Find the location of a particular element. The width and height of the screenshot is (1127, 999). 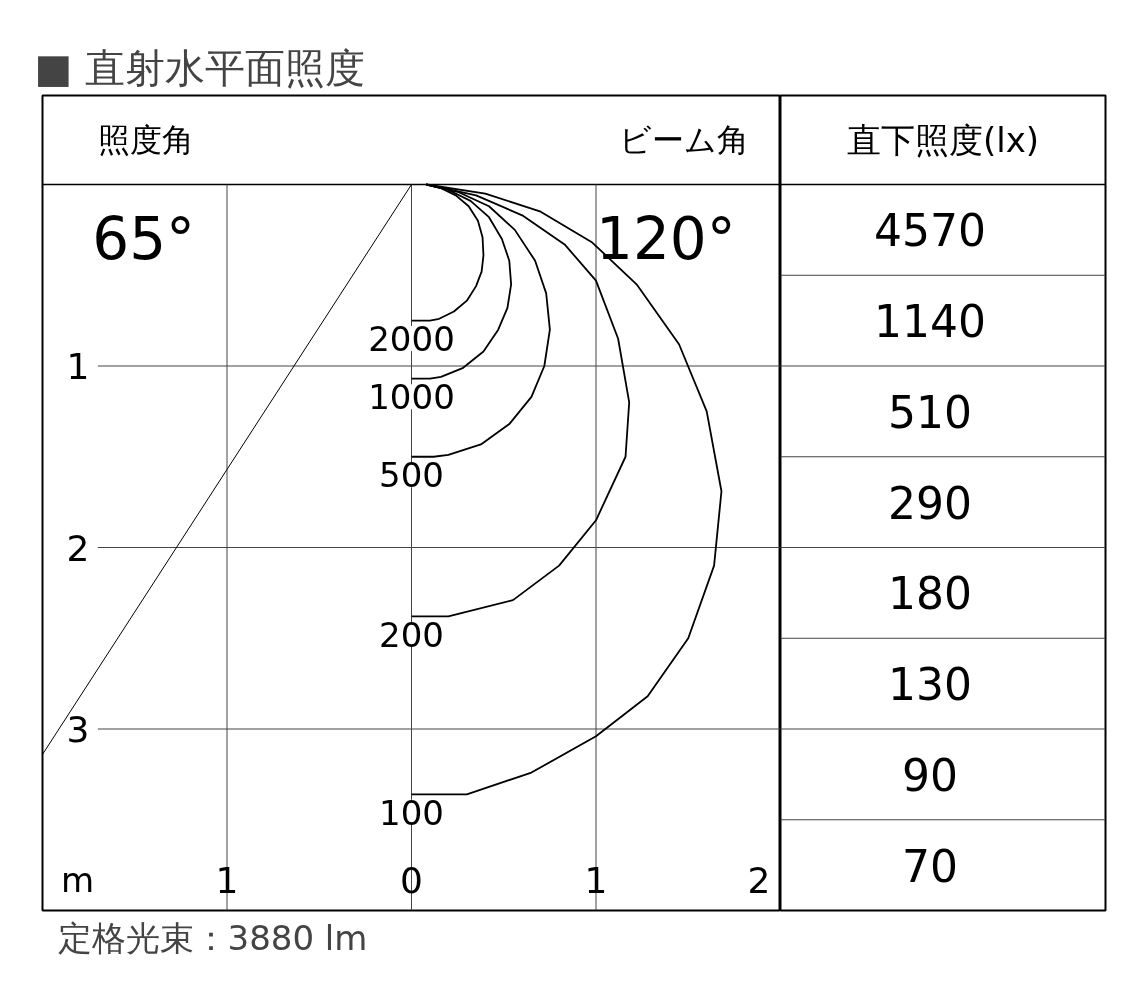

y-tick-label: 1 is located at coordinates (78, 366).